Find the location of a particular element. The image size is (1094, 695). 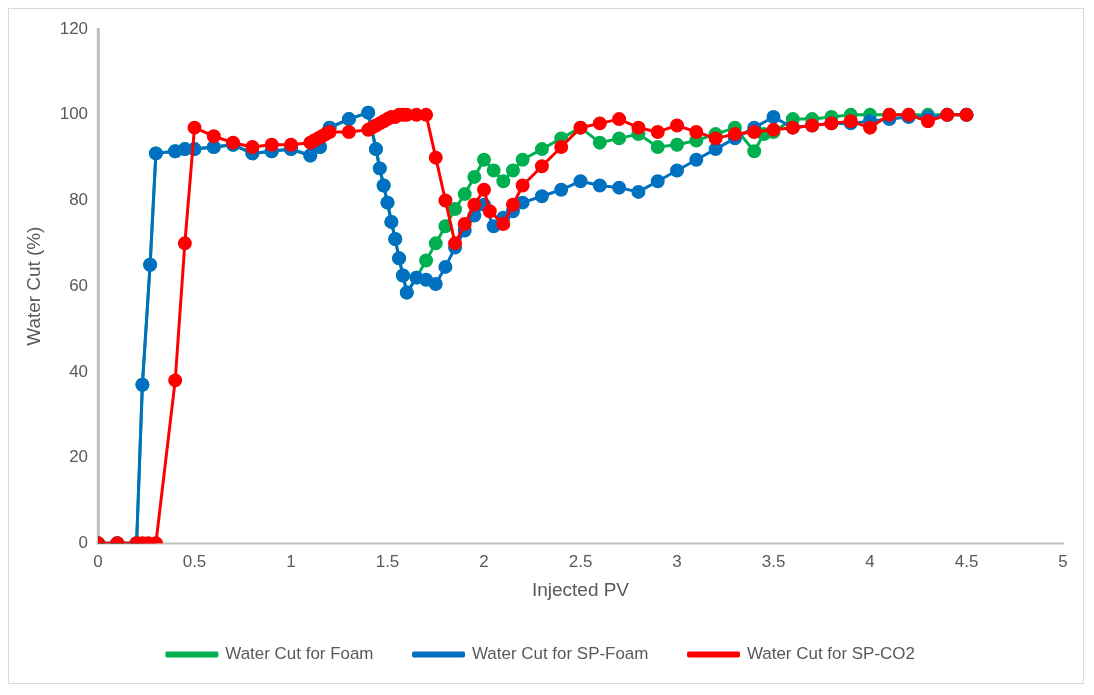

y-tick-label: 80 is located at coordinates (79, 200).